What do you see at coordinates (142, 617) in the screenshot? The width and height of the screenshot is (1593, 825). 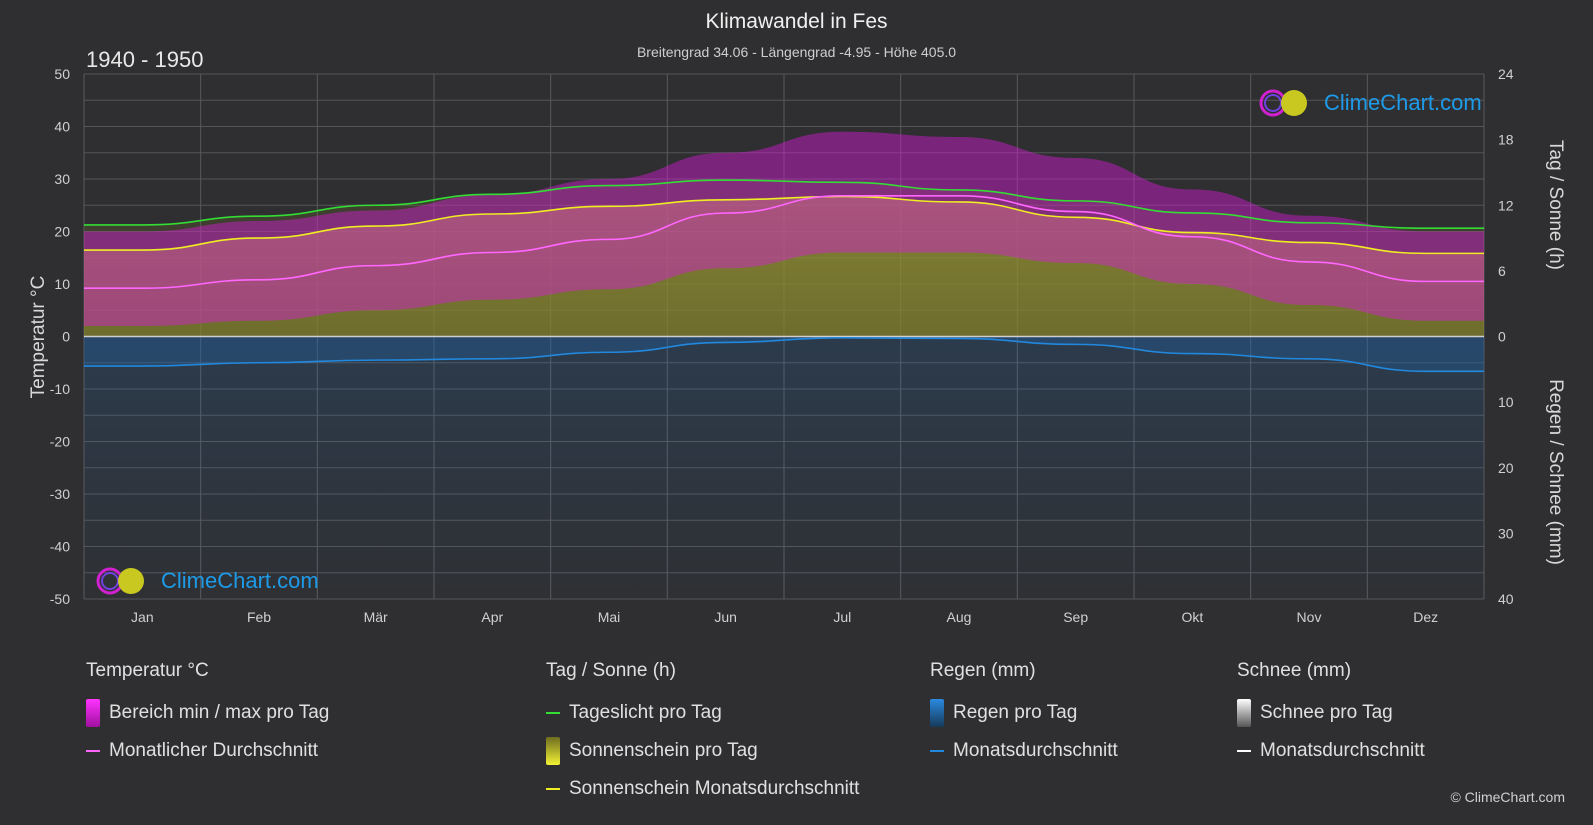 I see `month-label: Jan` at bounding box center [142, 617].